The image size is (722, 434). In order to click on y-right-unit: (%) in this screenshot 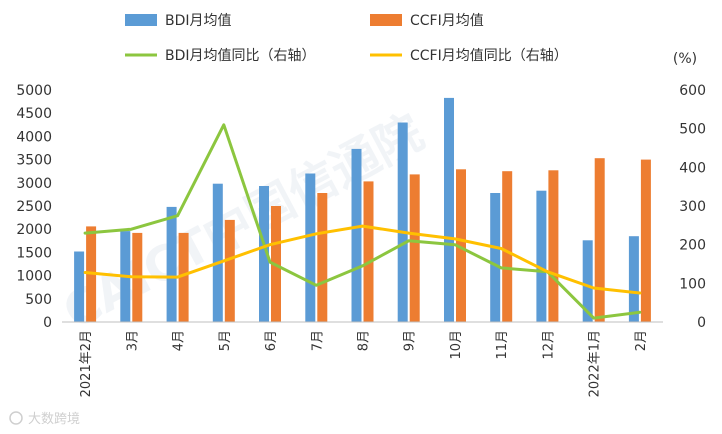, I will do `click(685, 59)`.